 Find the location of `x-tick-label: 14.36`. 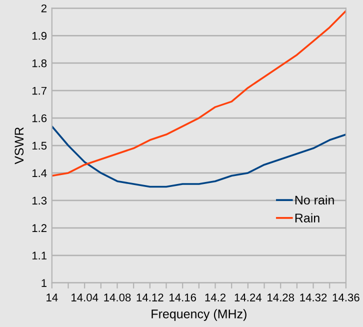

x-tick-label: 14.36 is located at coordinates (346, 298).